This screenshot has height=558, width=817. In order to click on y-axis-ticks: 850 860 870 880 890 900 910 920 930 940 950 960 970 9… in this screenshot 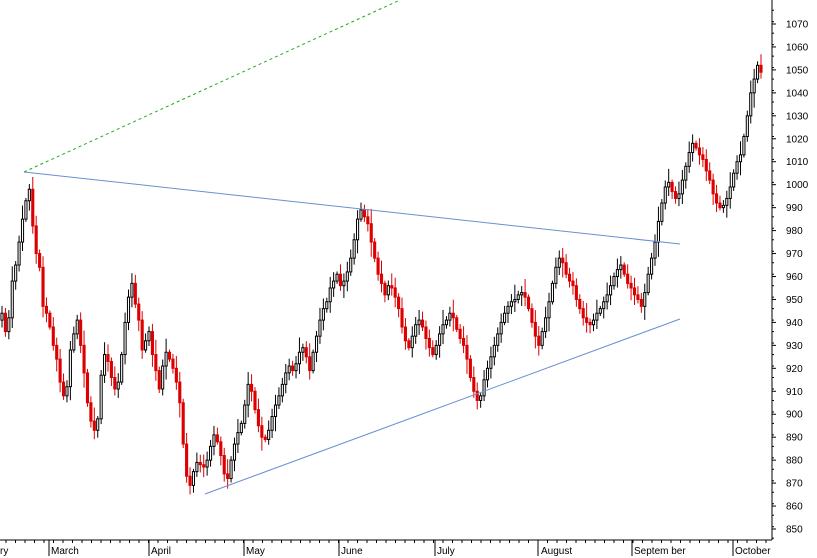, I will do `click(790, 274)`.